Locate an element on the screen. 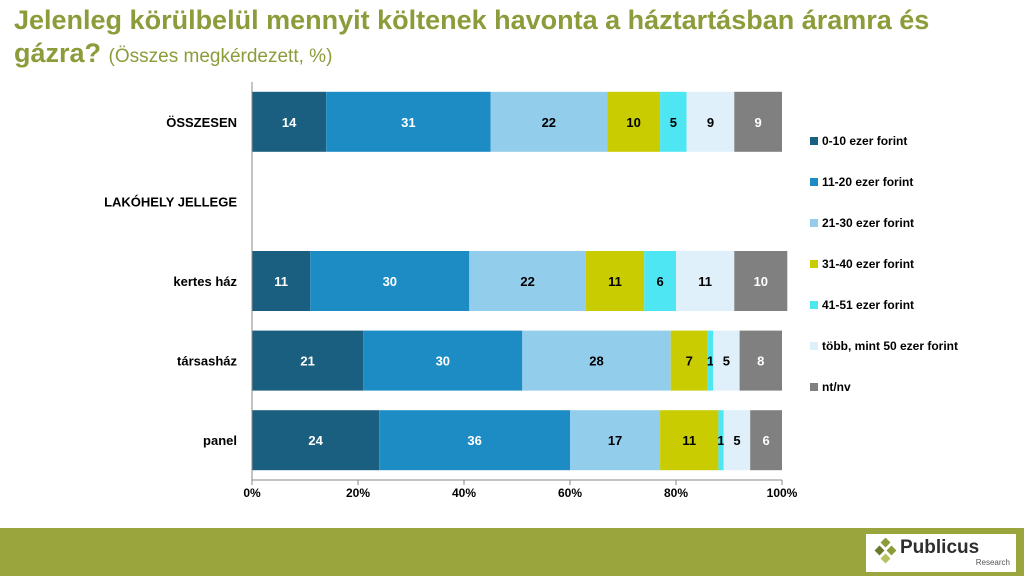 The image size is (1024, 576). data-label: 31 is located at coordinates (408, 122).